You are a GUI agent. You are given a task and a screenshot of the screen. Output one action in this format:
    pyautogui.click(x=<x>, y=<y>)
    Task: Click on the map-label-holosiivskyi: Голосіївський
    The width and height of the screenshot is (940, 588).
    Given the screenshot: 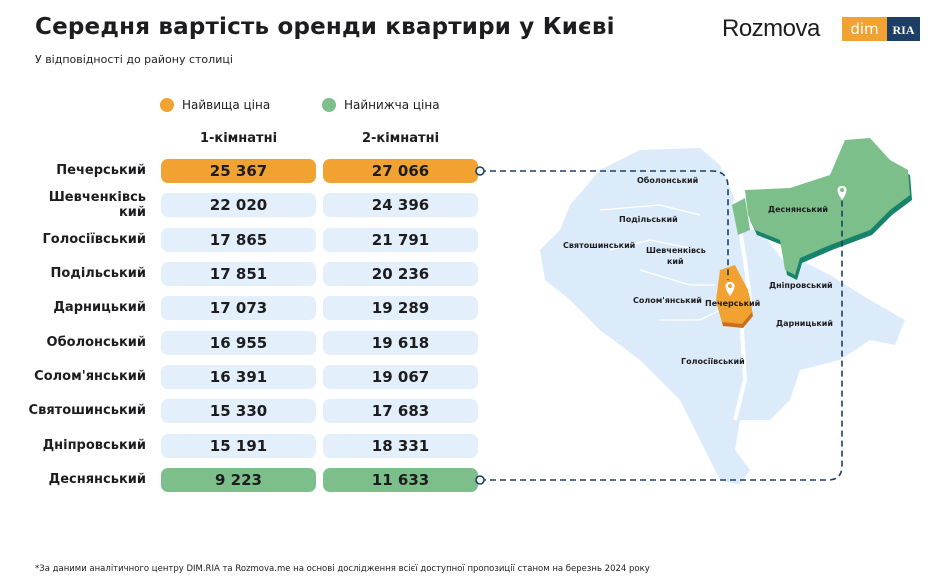 What is the action you would take?
    pyautogui.click(x=713, y=361)
    